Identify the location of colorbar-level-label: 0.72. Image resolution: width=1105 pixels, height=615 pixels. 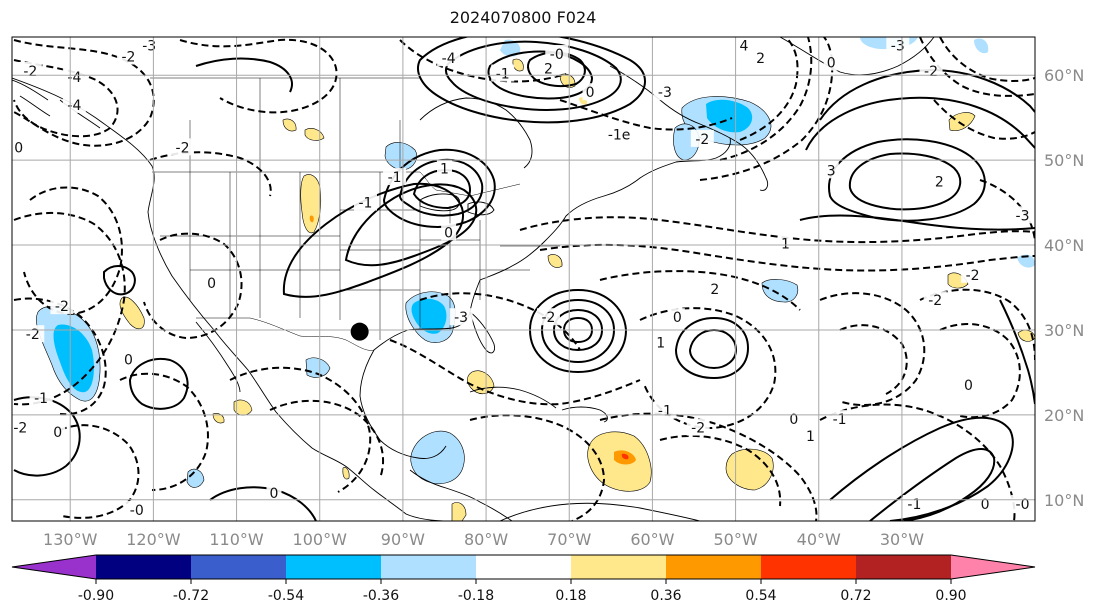
(855, 596).